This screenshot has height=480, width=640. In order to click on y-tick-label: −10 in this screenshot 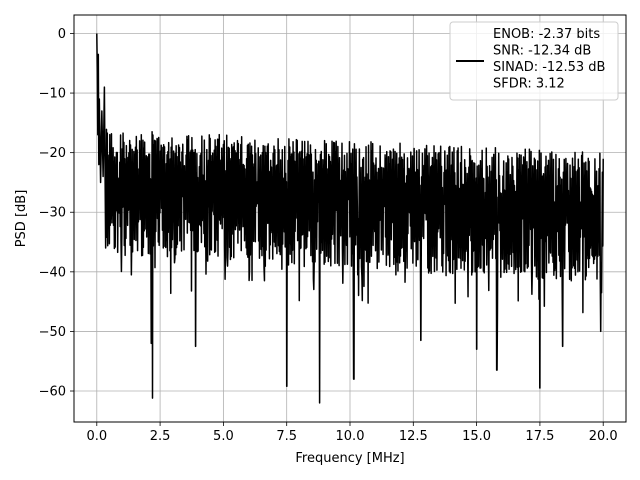, I will do `click(52, 94)`.